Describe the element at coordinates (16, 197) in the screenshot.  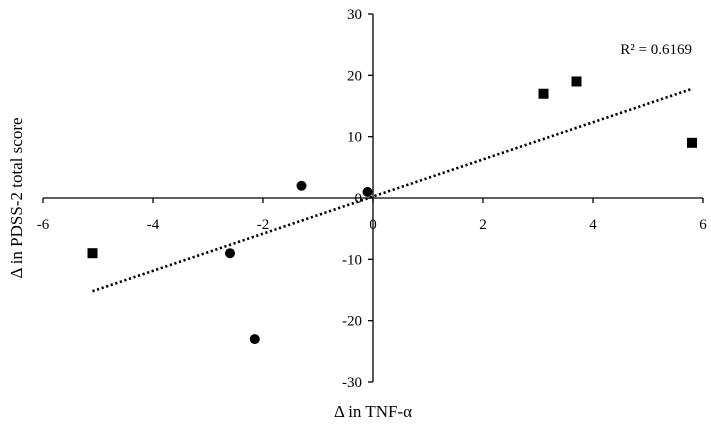
I see `y-axis-title: Δ in PDSS-2 total score` at that location.